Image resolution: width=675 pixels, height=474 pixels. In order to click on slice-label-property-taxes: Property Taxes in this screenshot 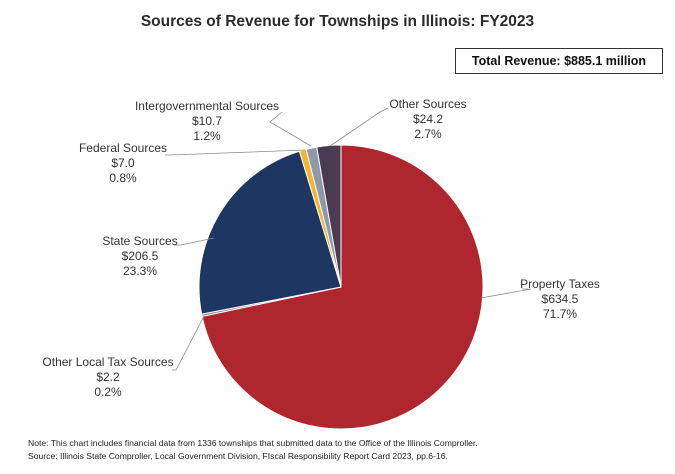, I will do `click(560, 284)`.